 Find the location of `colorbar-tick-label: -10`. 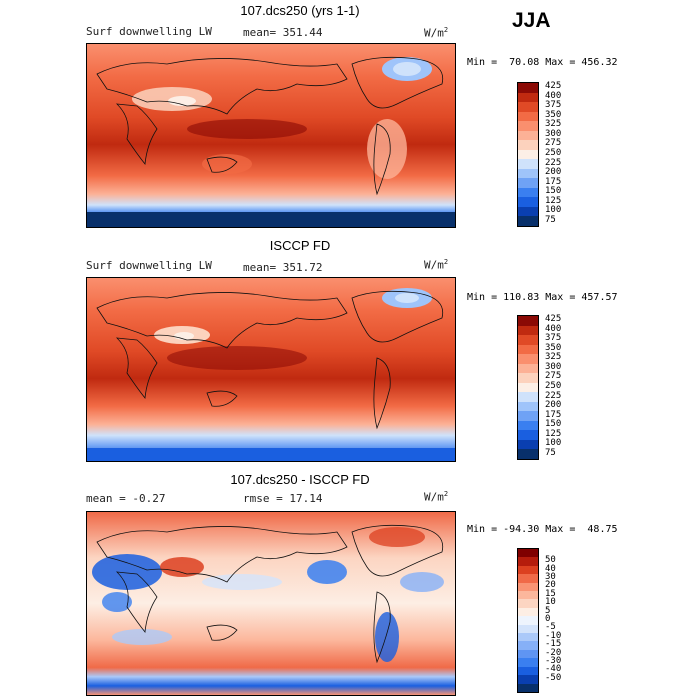

colorbar-tick-label: -10 is located at coordinates (553, 635).